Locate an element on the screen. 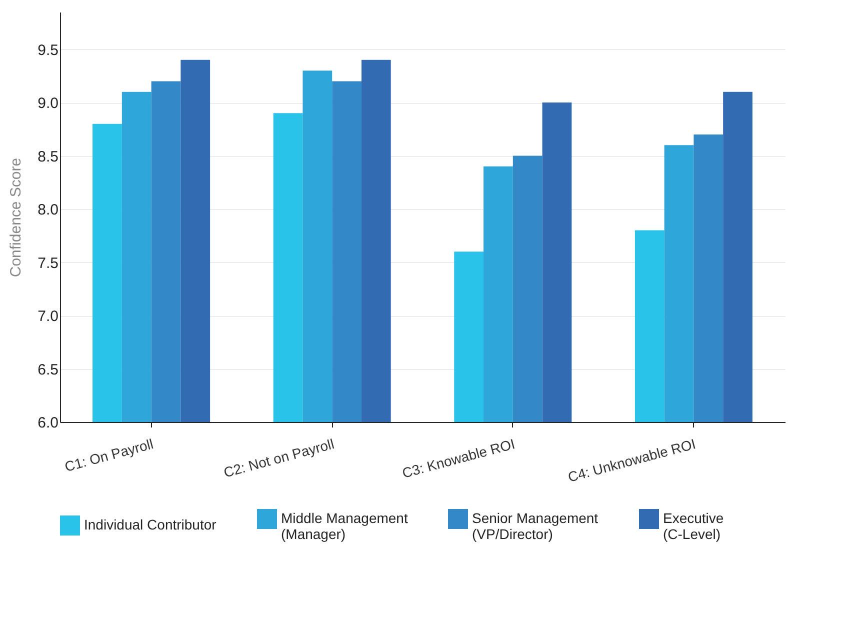 This screenshot has width=855, height=626. x-tick-label: C2: Not on Payroll is located at coordinates (279, 458).